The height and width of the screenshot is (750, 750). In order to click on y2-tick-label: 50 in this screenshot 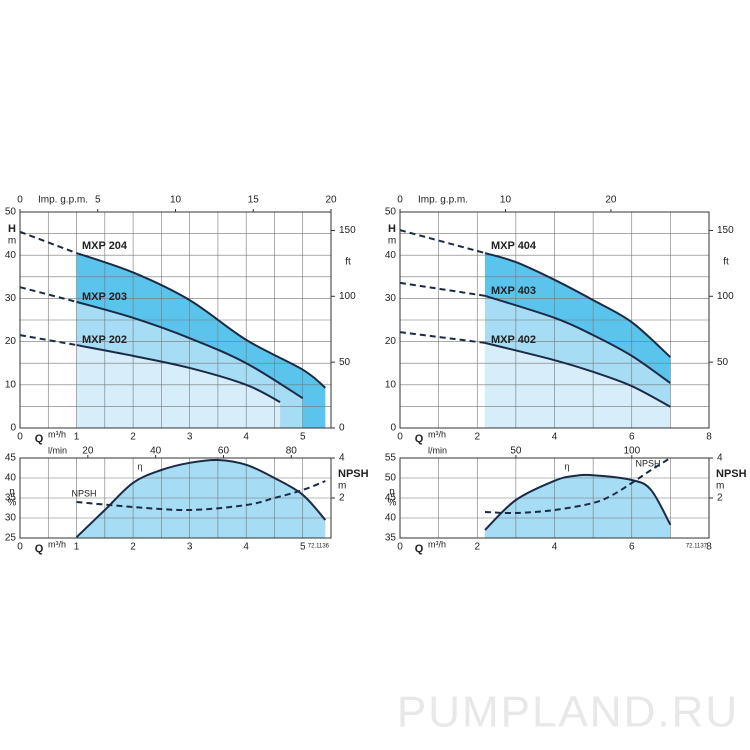, I will do `click(345, 362)`.